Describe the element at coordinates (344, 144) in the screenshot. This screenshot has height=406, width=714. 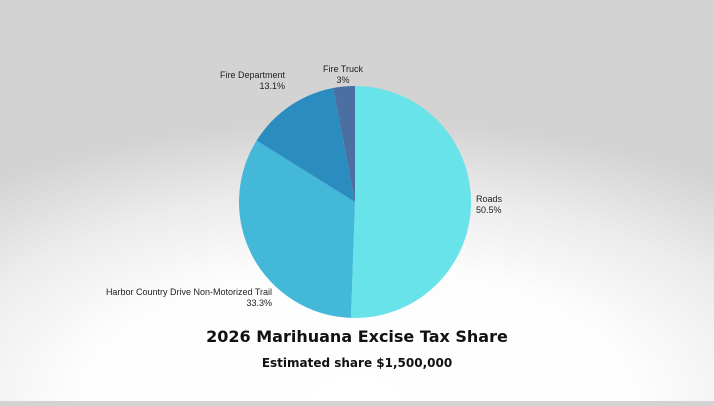
I see `pie-slice-fire-truck` at that location.